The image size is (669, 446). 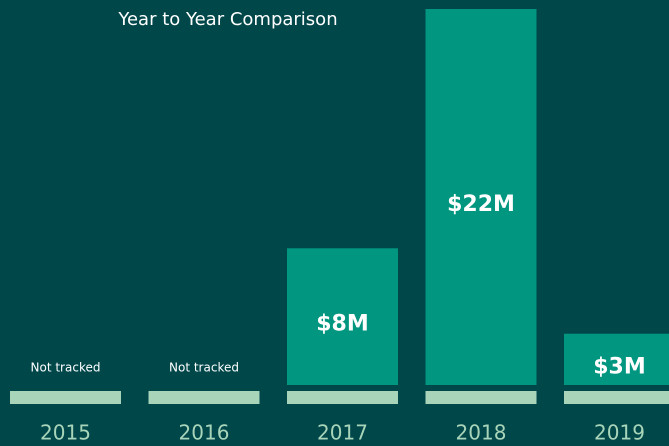 What do you see at coordinates (342, 433) in the screenshot?
I see `x-tick-label: 2017` at bounding box center [342, 433].